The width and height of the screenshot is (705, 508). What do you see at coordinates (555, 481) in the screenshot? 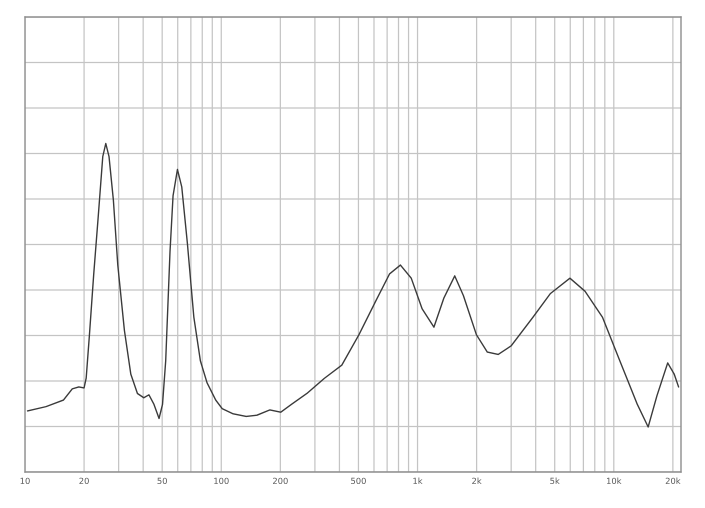
I see `x-tick-label: 5k` at bounding box center [555, 481].